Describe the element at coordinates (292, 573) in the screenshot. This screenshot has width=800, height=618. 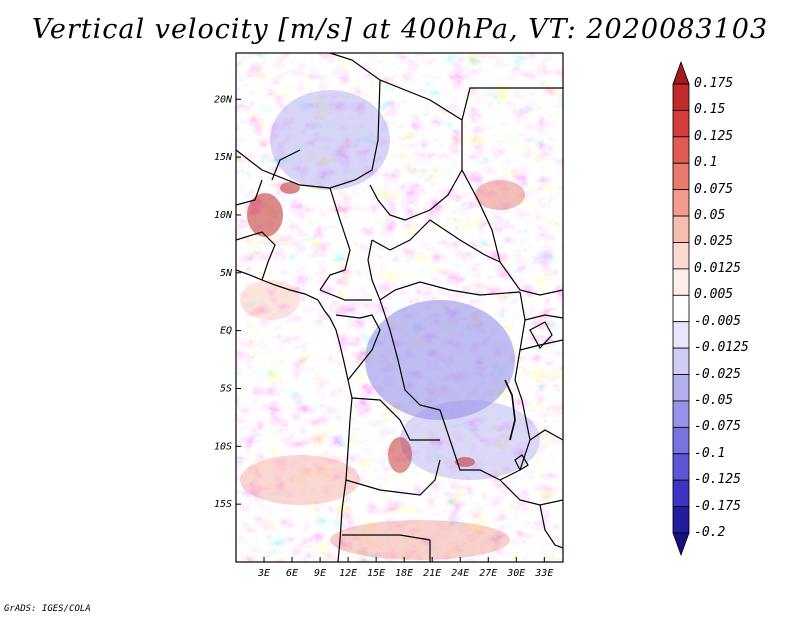
I see `x-tick-label: 6E` at that location.